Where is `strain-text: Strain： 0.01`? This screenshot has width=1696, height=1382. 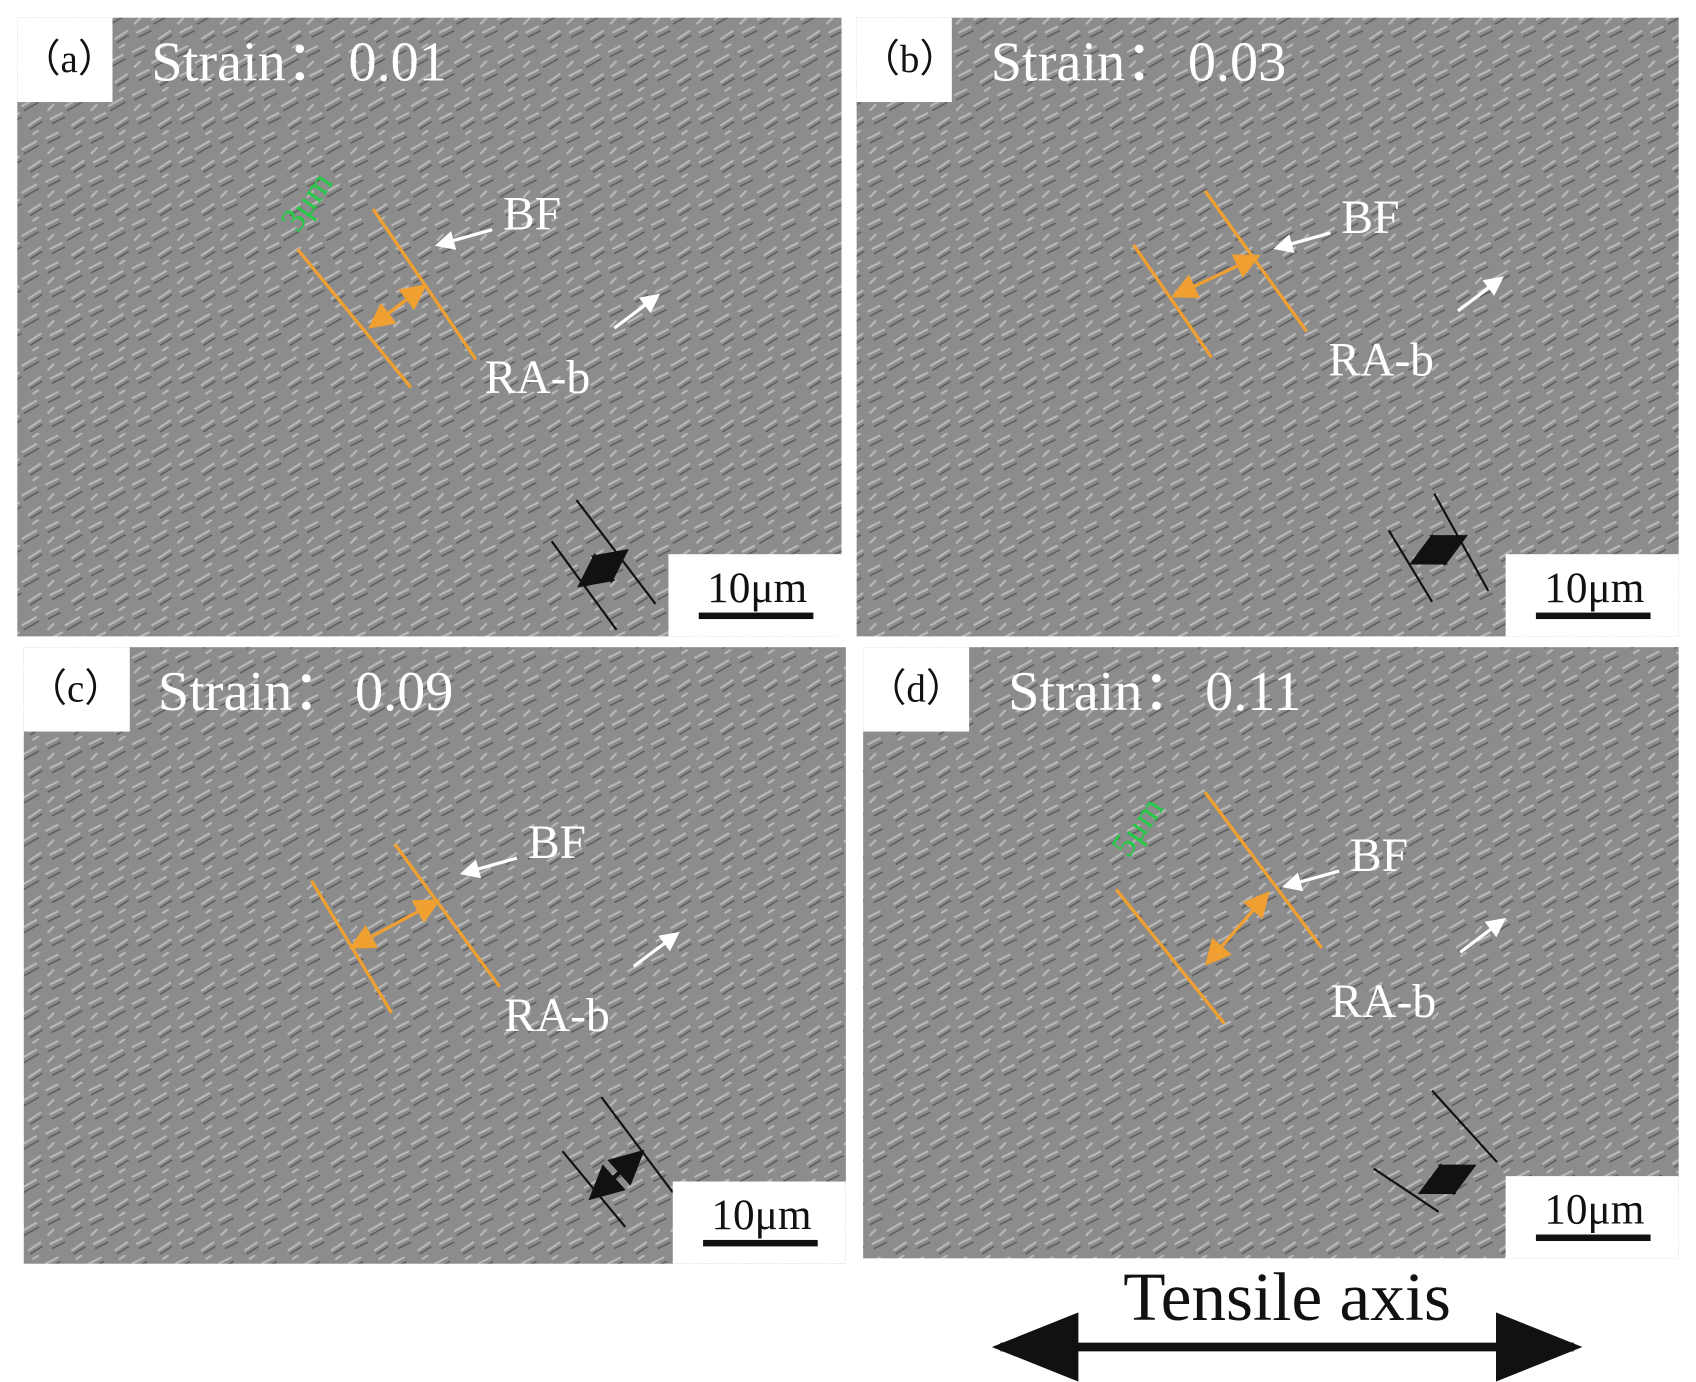
strain-text: Strain： 0.01 is located at coordinates (298, 62).